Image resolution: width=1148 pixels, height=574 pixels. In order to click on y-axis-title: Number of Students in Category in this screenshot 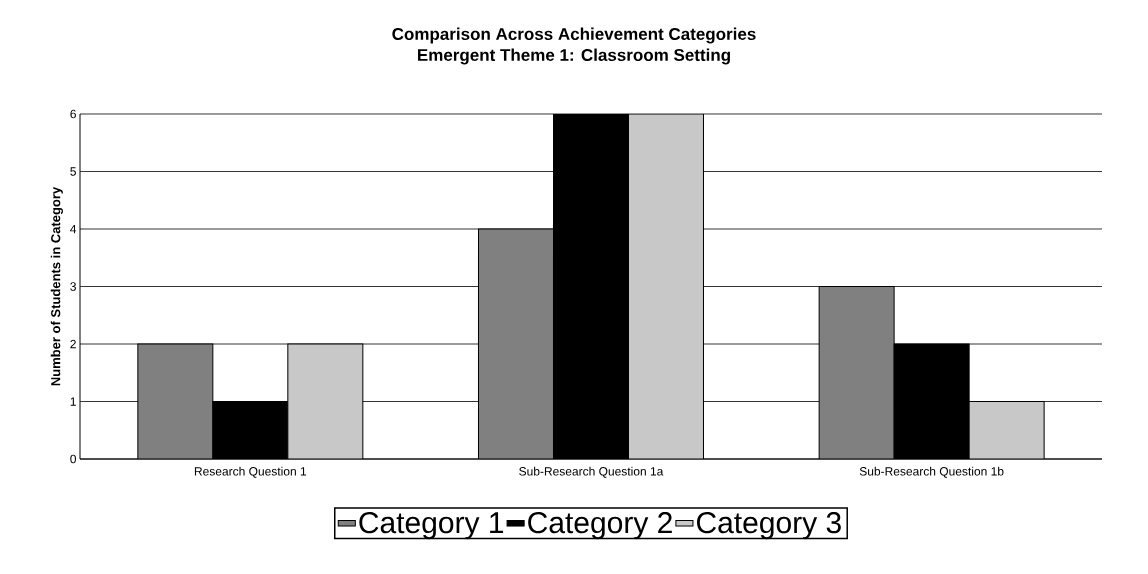, I will do `click(56, 286)`.